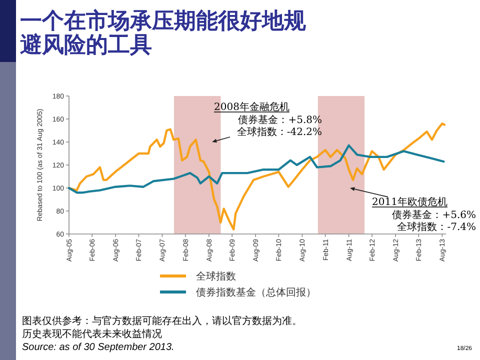 Image resolution: width=480 pixels, height=360 pixels. What do you see at coordinates (92, 334) in the screenshot?
I see `text: 历史表现不能代表未来收益情况` at bounding box center [92, 334].